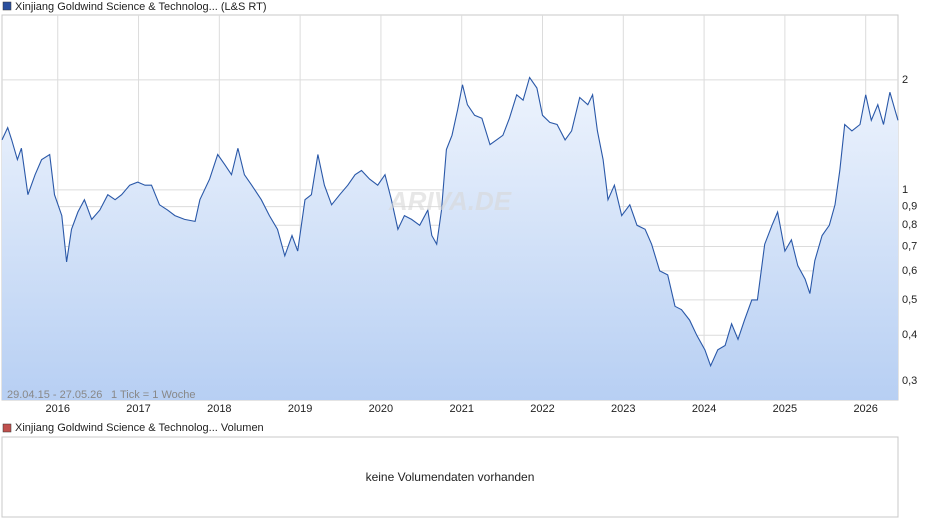  What do you see at coordinates (785, 409) in the screenshot?
I see `x-tick-label: 2025` at bounding box center [785, 409].